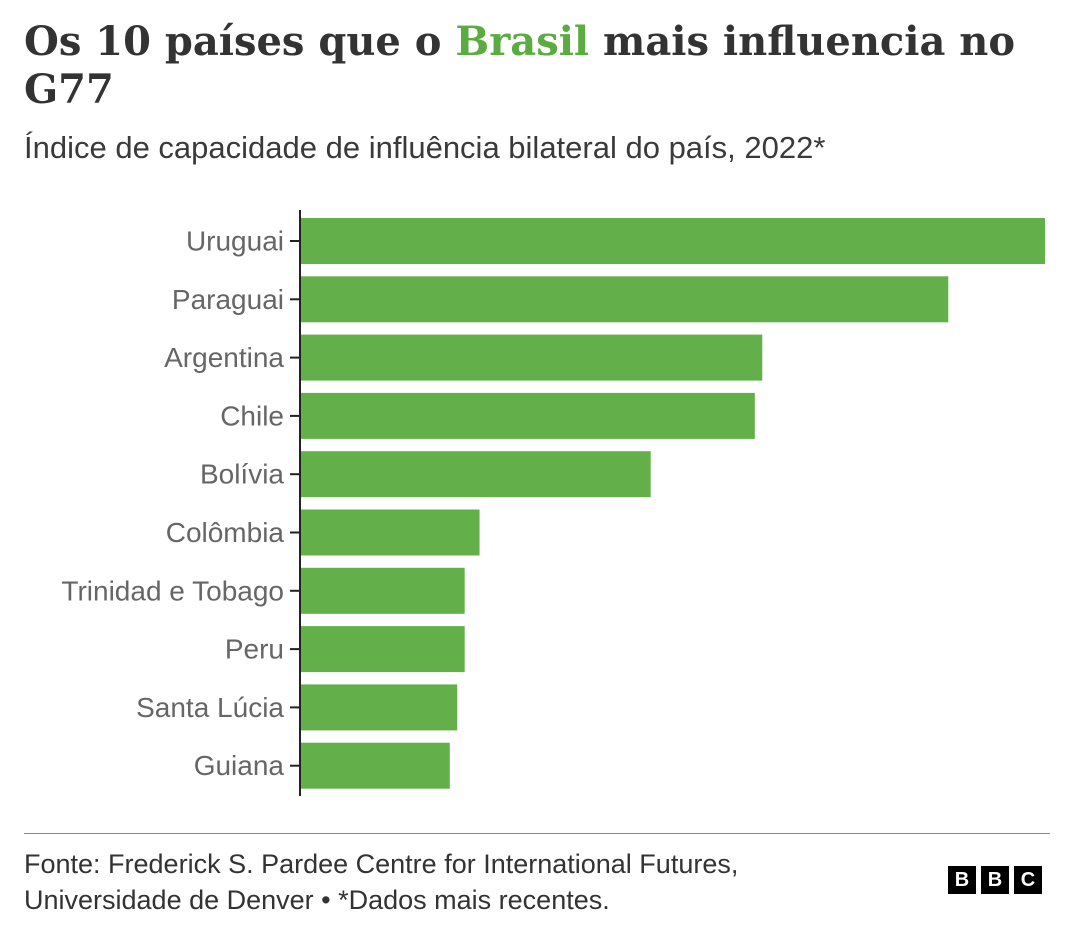  I want to click on category-label-1: Paraguai, so click(228, 299).